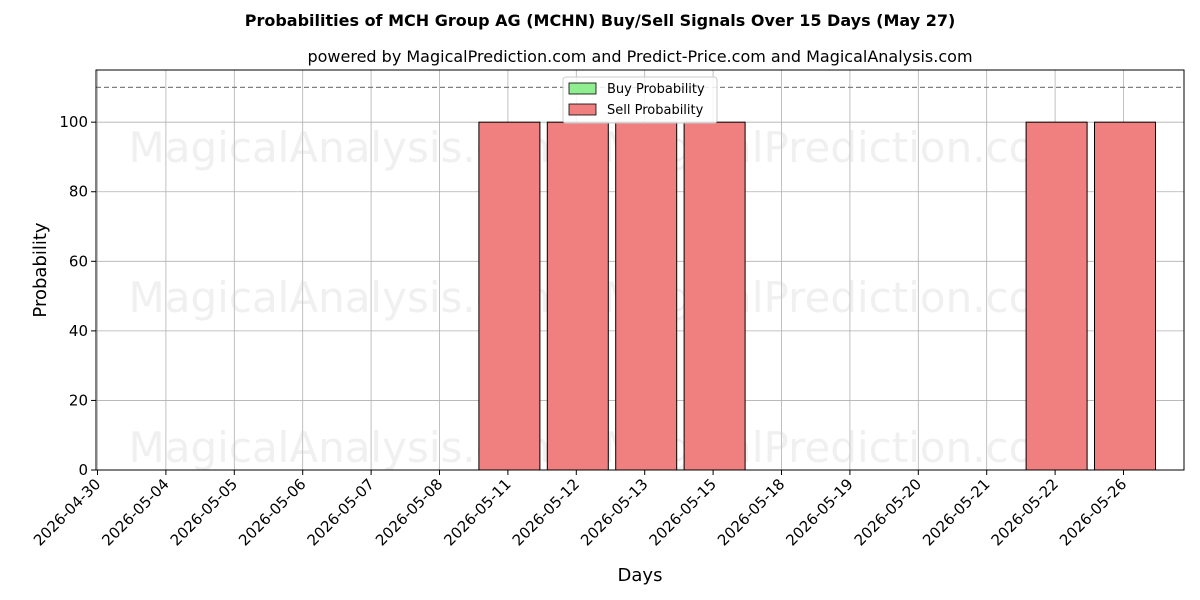 The height and width of the screenshot is (600, 1200). Describe the element at coordinates (73, 122) in the screenshot. I see `y-tick-label: 100` at that location.